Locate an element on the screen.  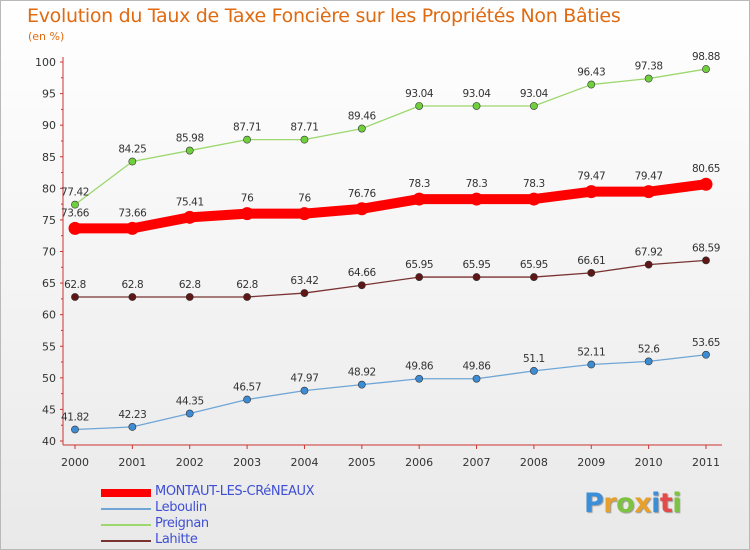
logo-letter: o is located at coordinates (625, 503).